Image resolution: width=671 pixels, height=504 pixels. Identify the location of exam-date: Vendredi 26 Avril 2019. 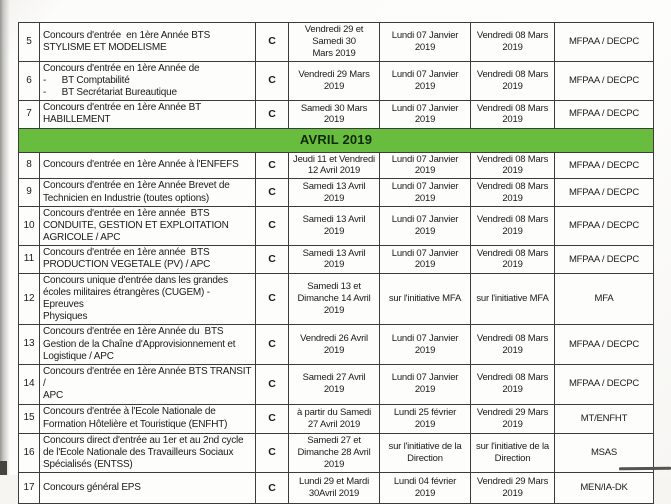
(334, 344).